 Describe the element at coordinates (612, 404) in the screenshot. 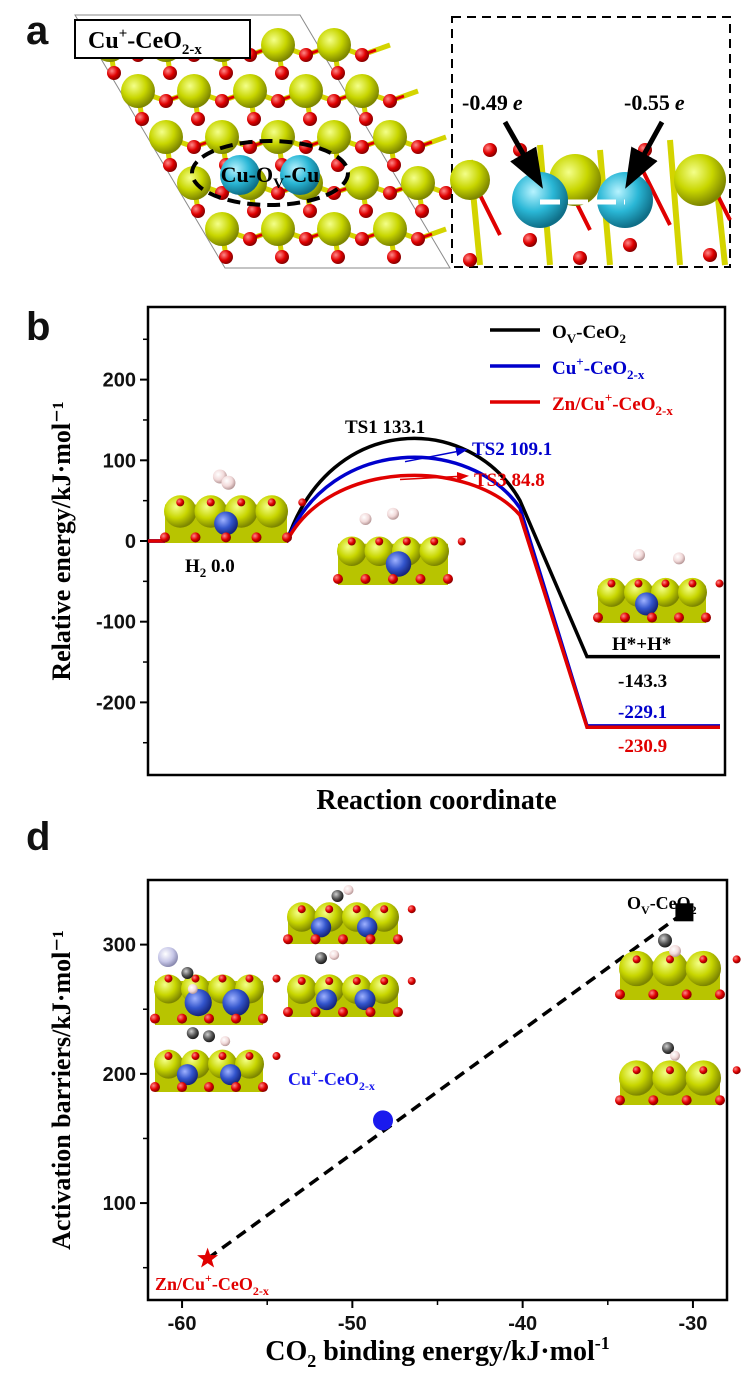

I see `legend-label: Zn/Cu+-CeO2-x` at that location.